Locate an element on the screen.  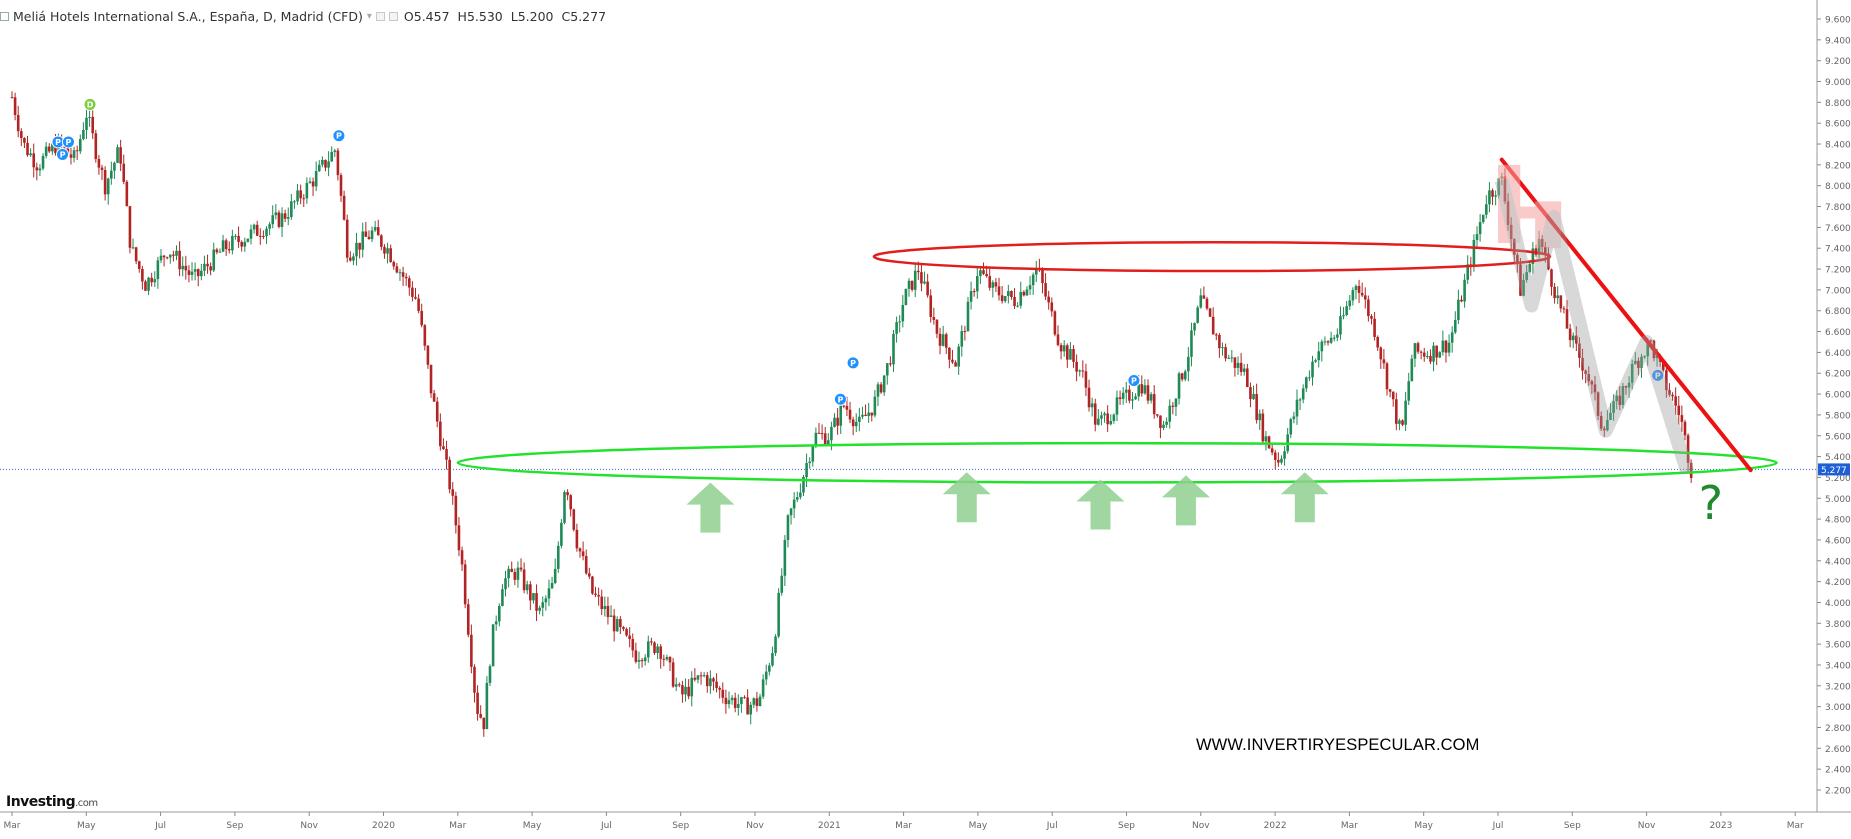
y-tick-label: 2.800 is located at coordinates (1838, 729).